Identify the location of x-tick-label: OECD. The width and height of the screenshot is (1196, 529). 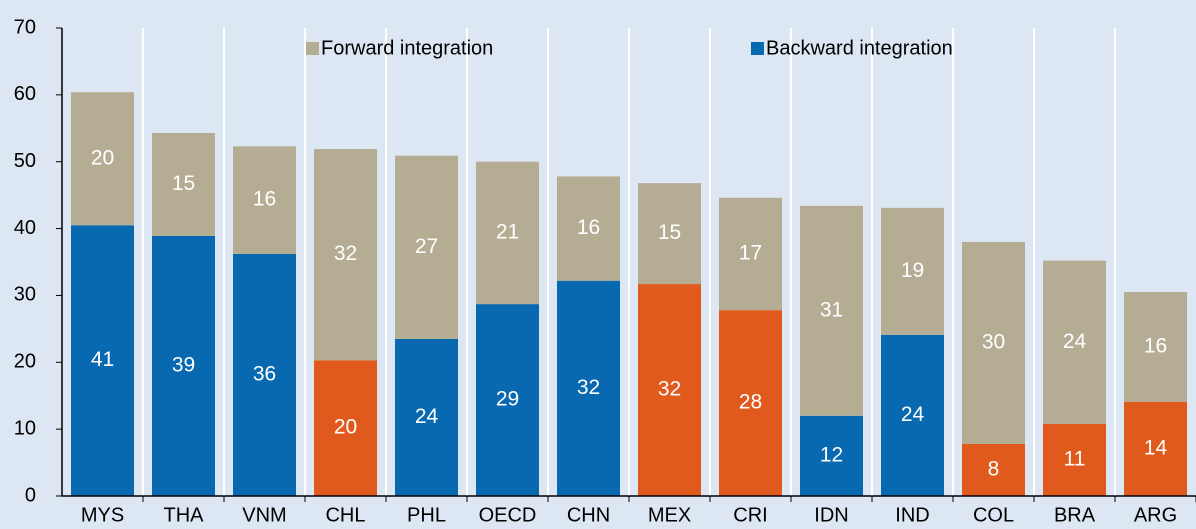
(508, 515).